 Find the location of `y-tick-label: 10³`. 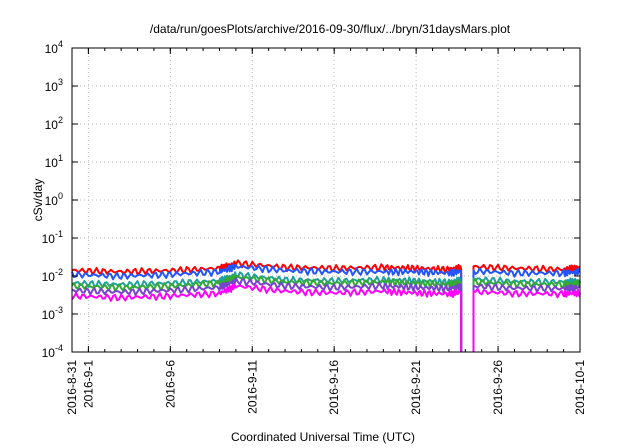

y-tick-label: 10³ is located at coordinates (54, 85).